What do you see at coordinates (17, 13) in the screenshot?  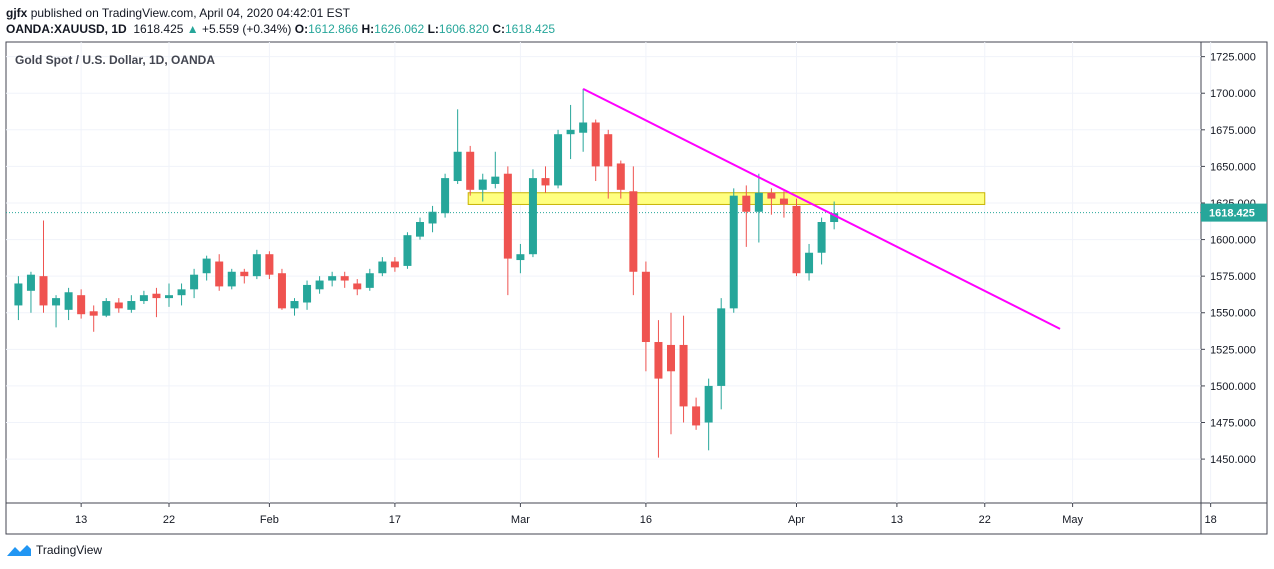 I see `publisher-name: gjfx` at bounding box center [17, 13].